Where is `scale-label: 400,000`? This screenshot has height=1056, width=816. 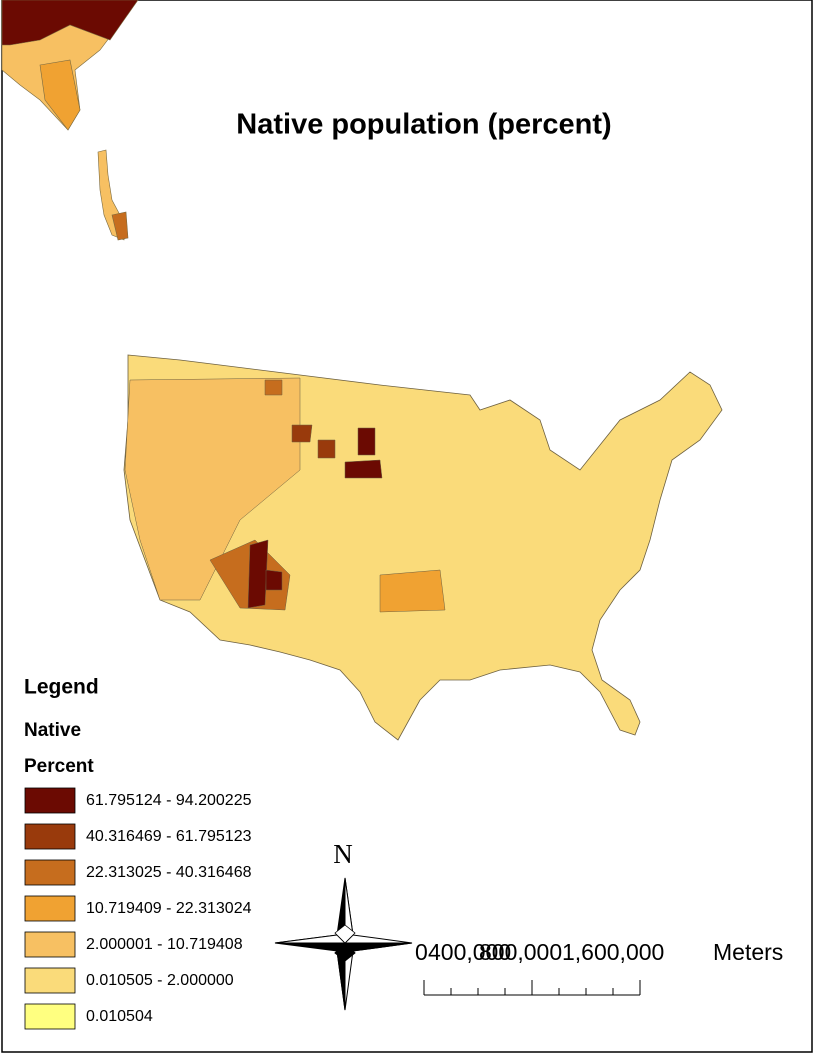 scale-label: 400,000 is located at coordinates (469, 952).